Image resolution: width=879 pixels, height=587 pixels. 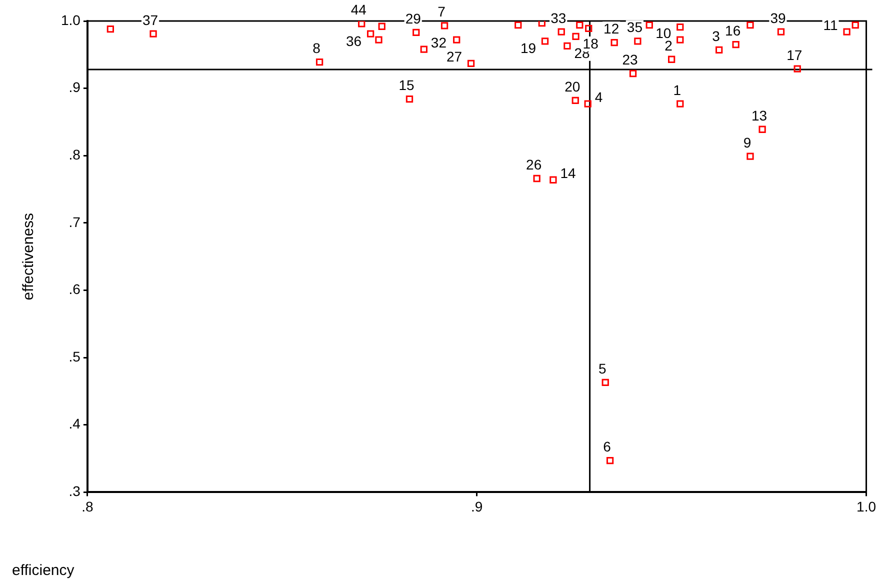 I want to click on annotation: 32, so click(x=438, y=42).